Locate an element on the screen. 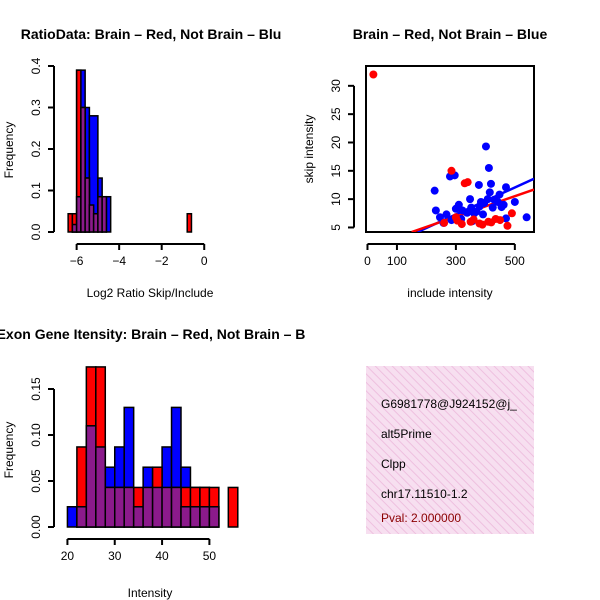 The width and height of the screenshot is (600, 600). x-tick-label: 20 is located at coordinates (68, 556).